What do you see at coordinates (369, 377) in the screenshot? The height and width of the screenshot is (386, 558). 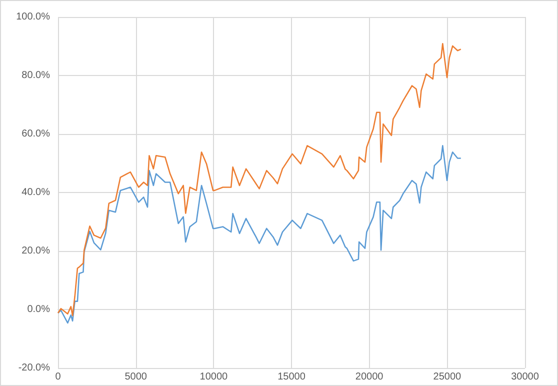 I see `x-tick-label: 20000` at bounding box center [369, 377].